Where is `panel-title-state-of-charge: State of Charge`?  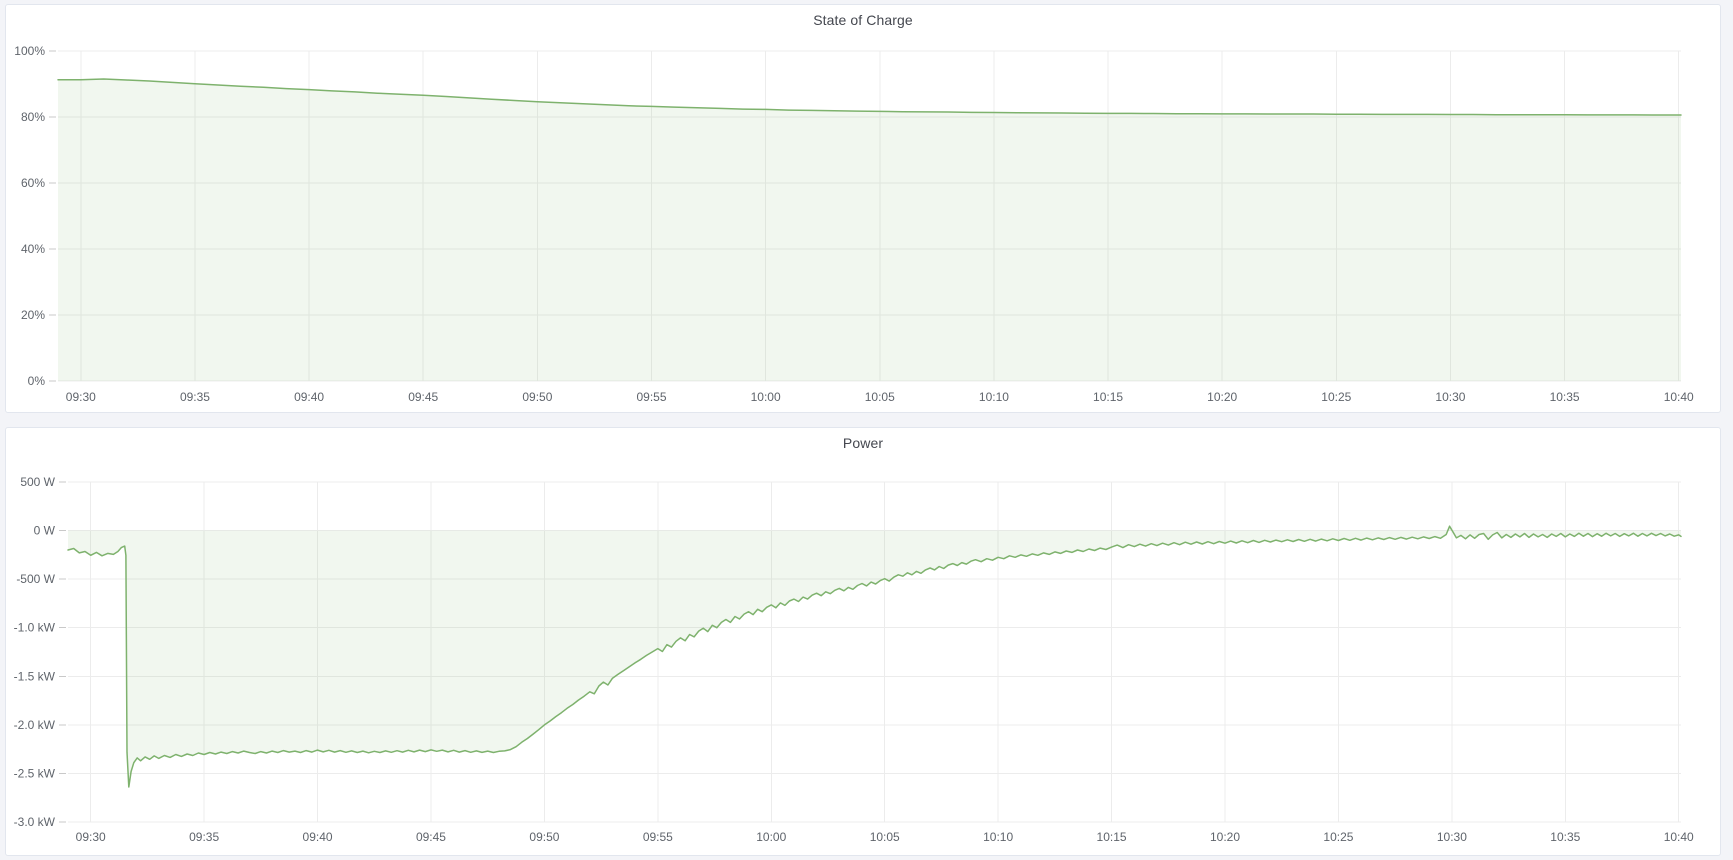 panel-title-state-of-charge: State of Charge is located at coordinates (863, 20).